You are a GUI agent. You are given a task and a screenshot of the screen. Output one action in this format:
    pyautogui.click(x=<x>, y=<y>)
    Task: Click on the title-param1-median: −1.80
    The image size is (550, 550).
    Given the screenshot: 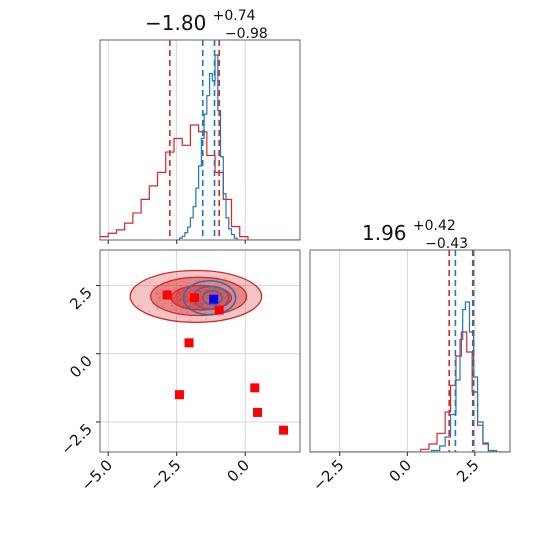 What is the action you would take?
    pyautogui.click(x=175, y=23)
    